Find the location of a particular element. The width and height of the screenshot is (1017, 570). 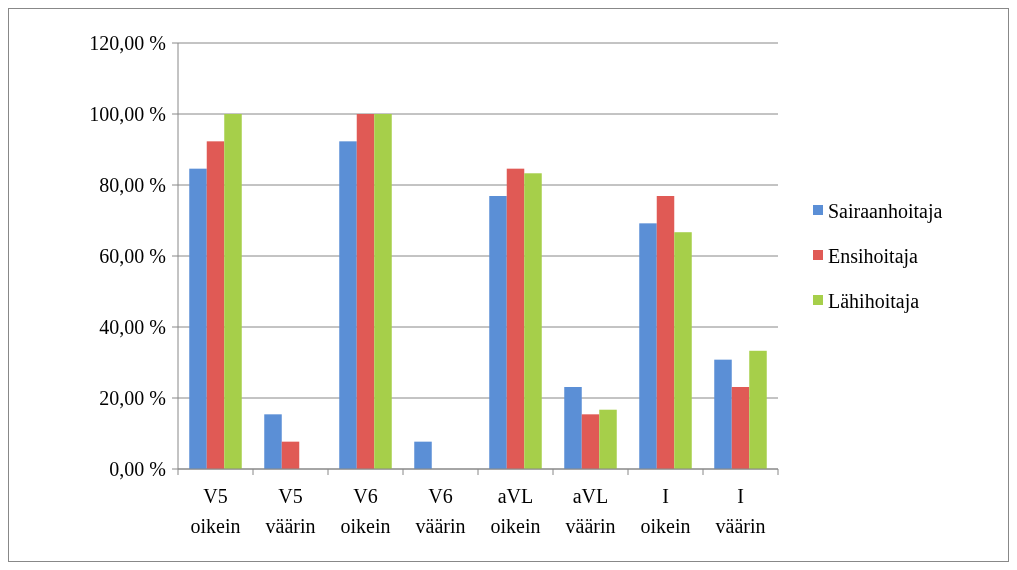

x-tick-label: aVL oikein is located at coordinates (515, 511).